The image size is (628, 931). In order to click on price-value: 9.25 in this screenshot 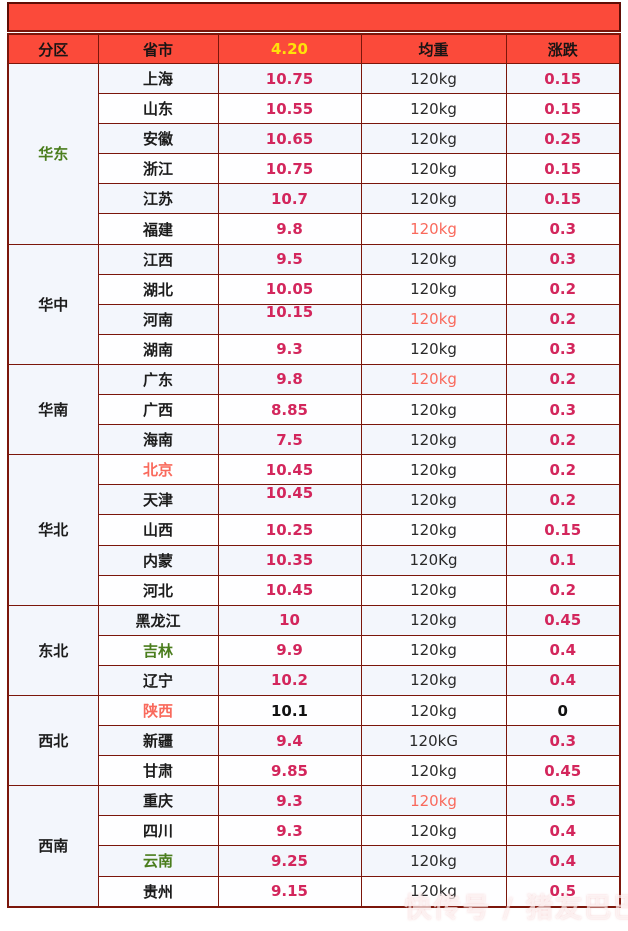, I will do `click(289, 860)`.